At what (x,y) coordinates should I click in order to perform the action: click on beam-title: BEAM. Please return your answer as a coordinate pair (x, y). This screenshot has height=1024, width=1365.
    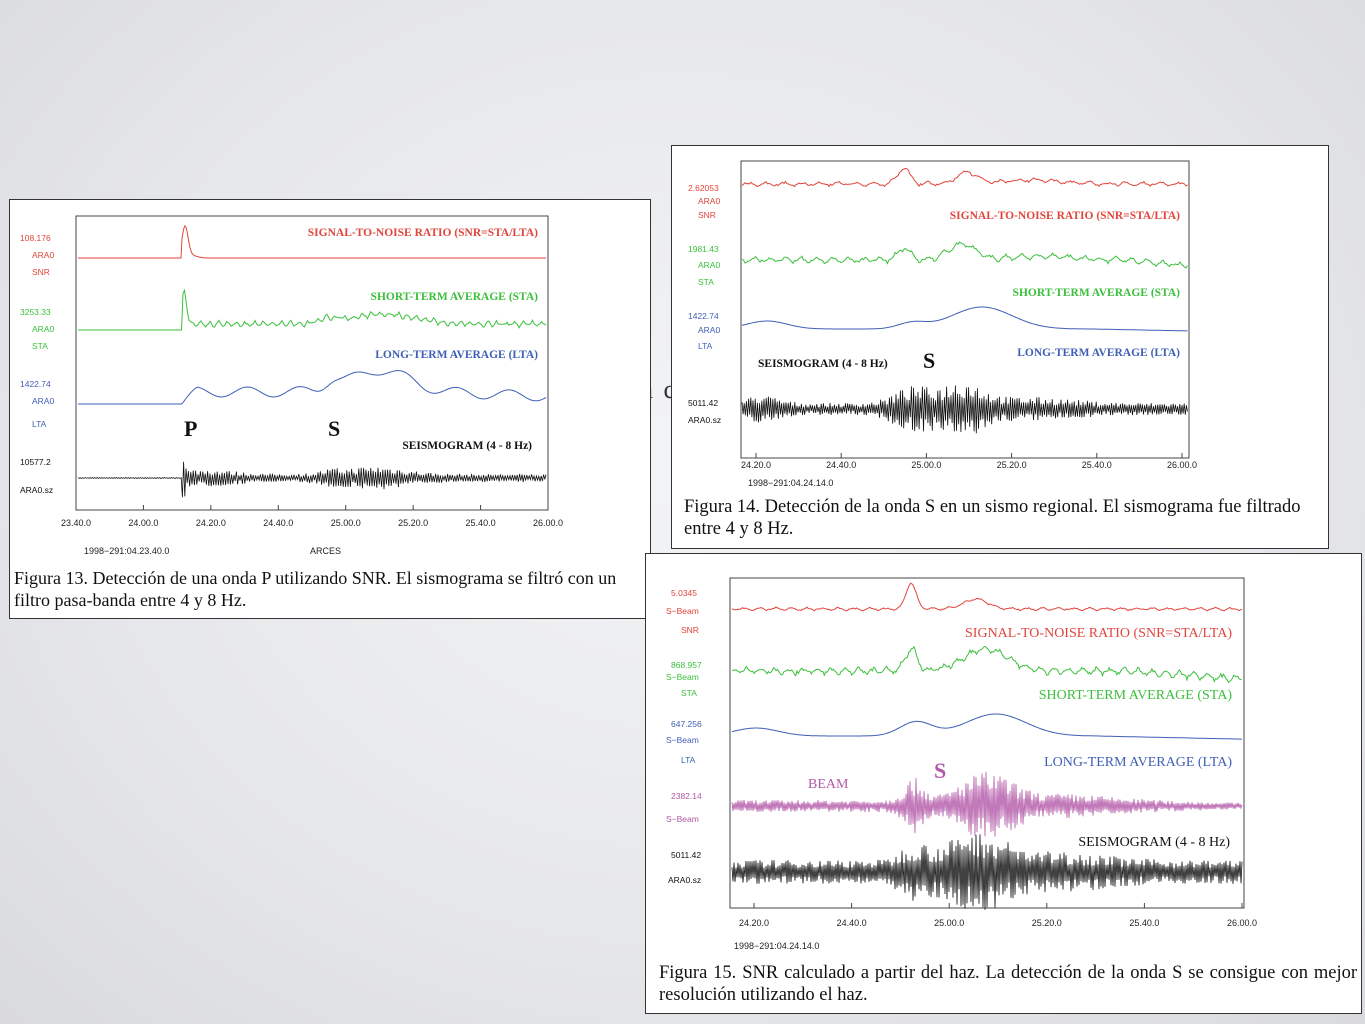
    Looking at the image, I should click on (828, 784).